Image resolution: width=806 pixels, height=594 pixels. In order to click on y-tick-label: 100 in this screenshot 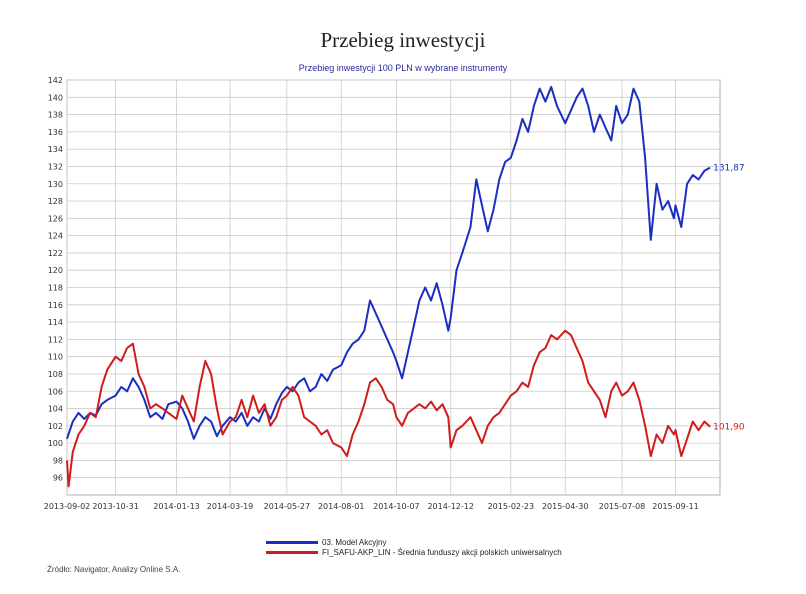, I will do `click(55, 443)`.